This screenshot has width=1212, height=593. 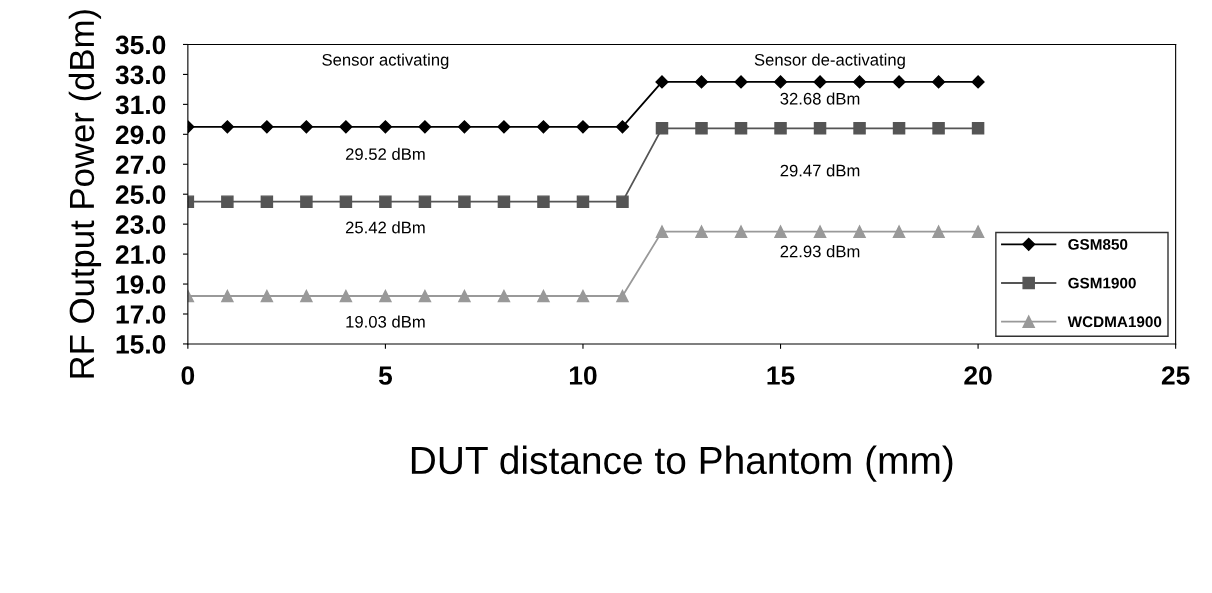 What do you see at coordinates (820, 170) in the screenshot?
I see `annotation: 29.47 dBm` at bounding box center [820, 170].